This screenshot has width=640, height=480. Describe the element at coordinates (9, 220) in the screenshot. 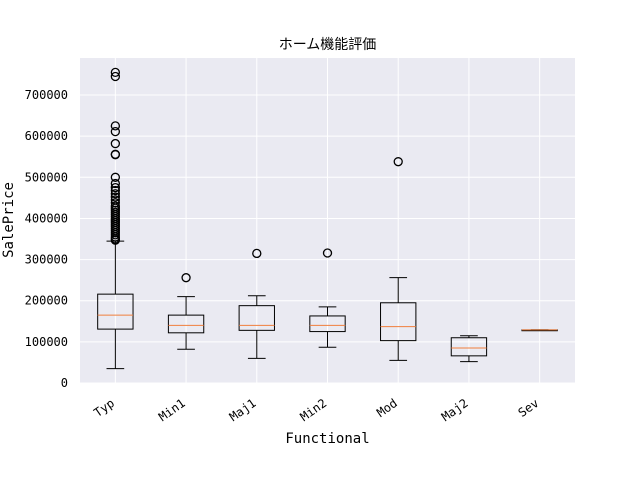

I see `y-axis-label: SalePrice` at that location.